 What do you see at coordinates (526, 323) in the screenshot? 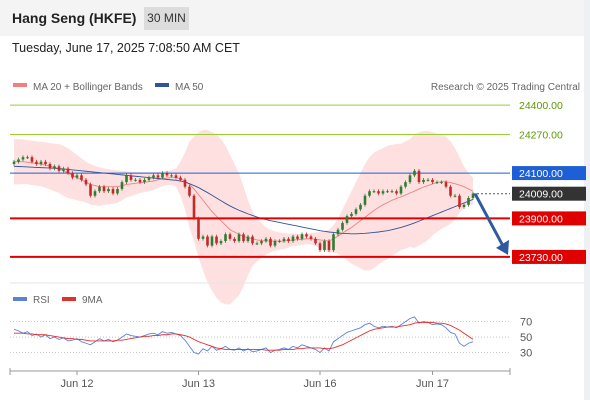
I see `rsi-tick-label: 70` at bounding box center [526, 323].